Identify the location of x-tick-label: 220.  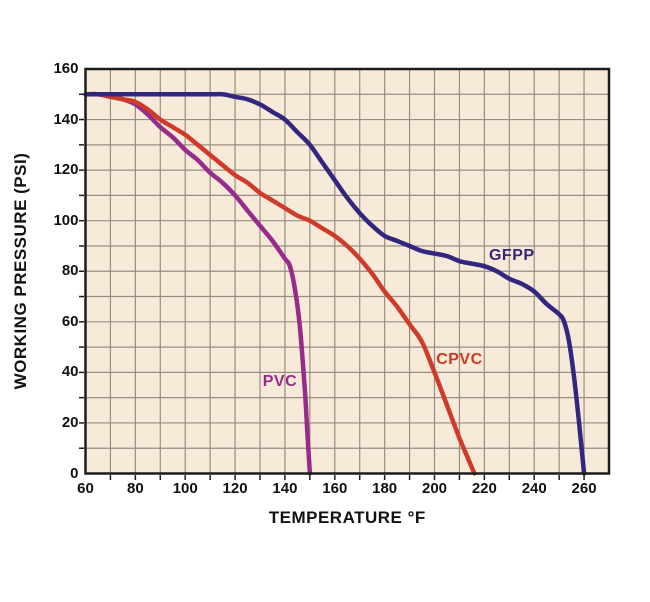
(484, 488).